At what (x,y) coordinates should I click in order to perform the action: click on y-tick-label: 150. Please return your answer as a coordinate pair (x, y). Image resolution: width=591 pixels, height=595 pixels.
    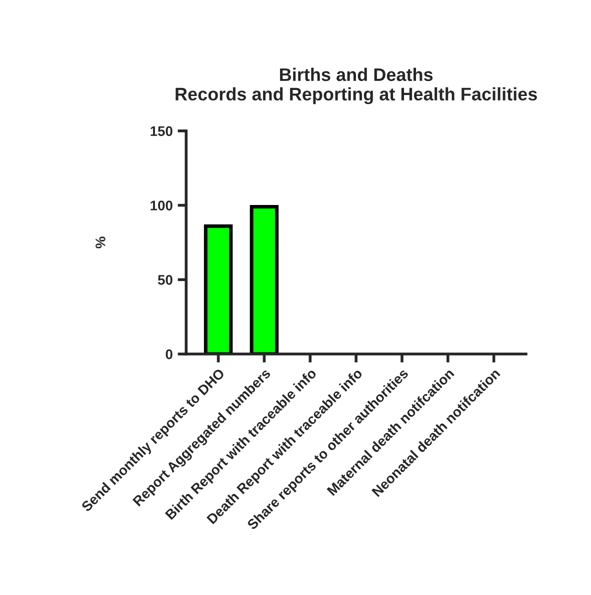
    Looking at the image, I should click on (161, 131).